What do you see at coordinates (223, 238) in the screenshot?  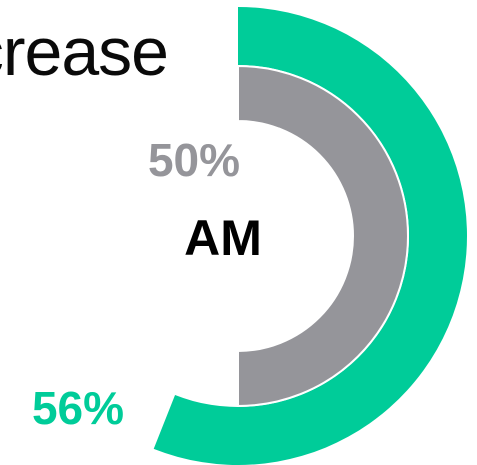 I see `center-label: AM` at bounding box center [223, 238].